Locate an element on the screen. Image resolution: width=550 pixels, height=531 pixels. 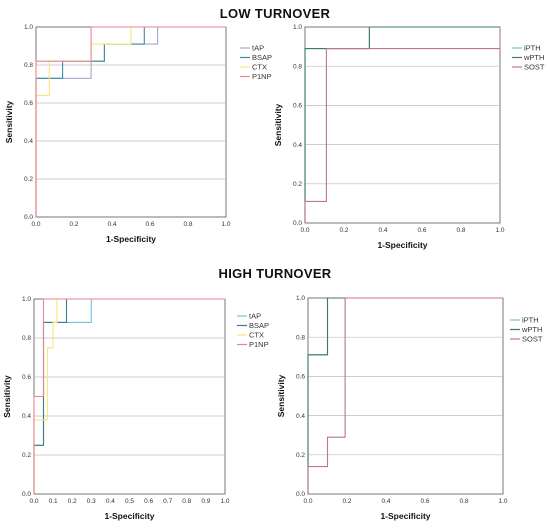
chart-bottom-left-ytick-label: 0.0 is located at coordinates (26, 494).